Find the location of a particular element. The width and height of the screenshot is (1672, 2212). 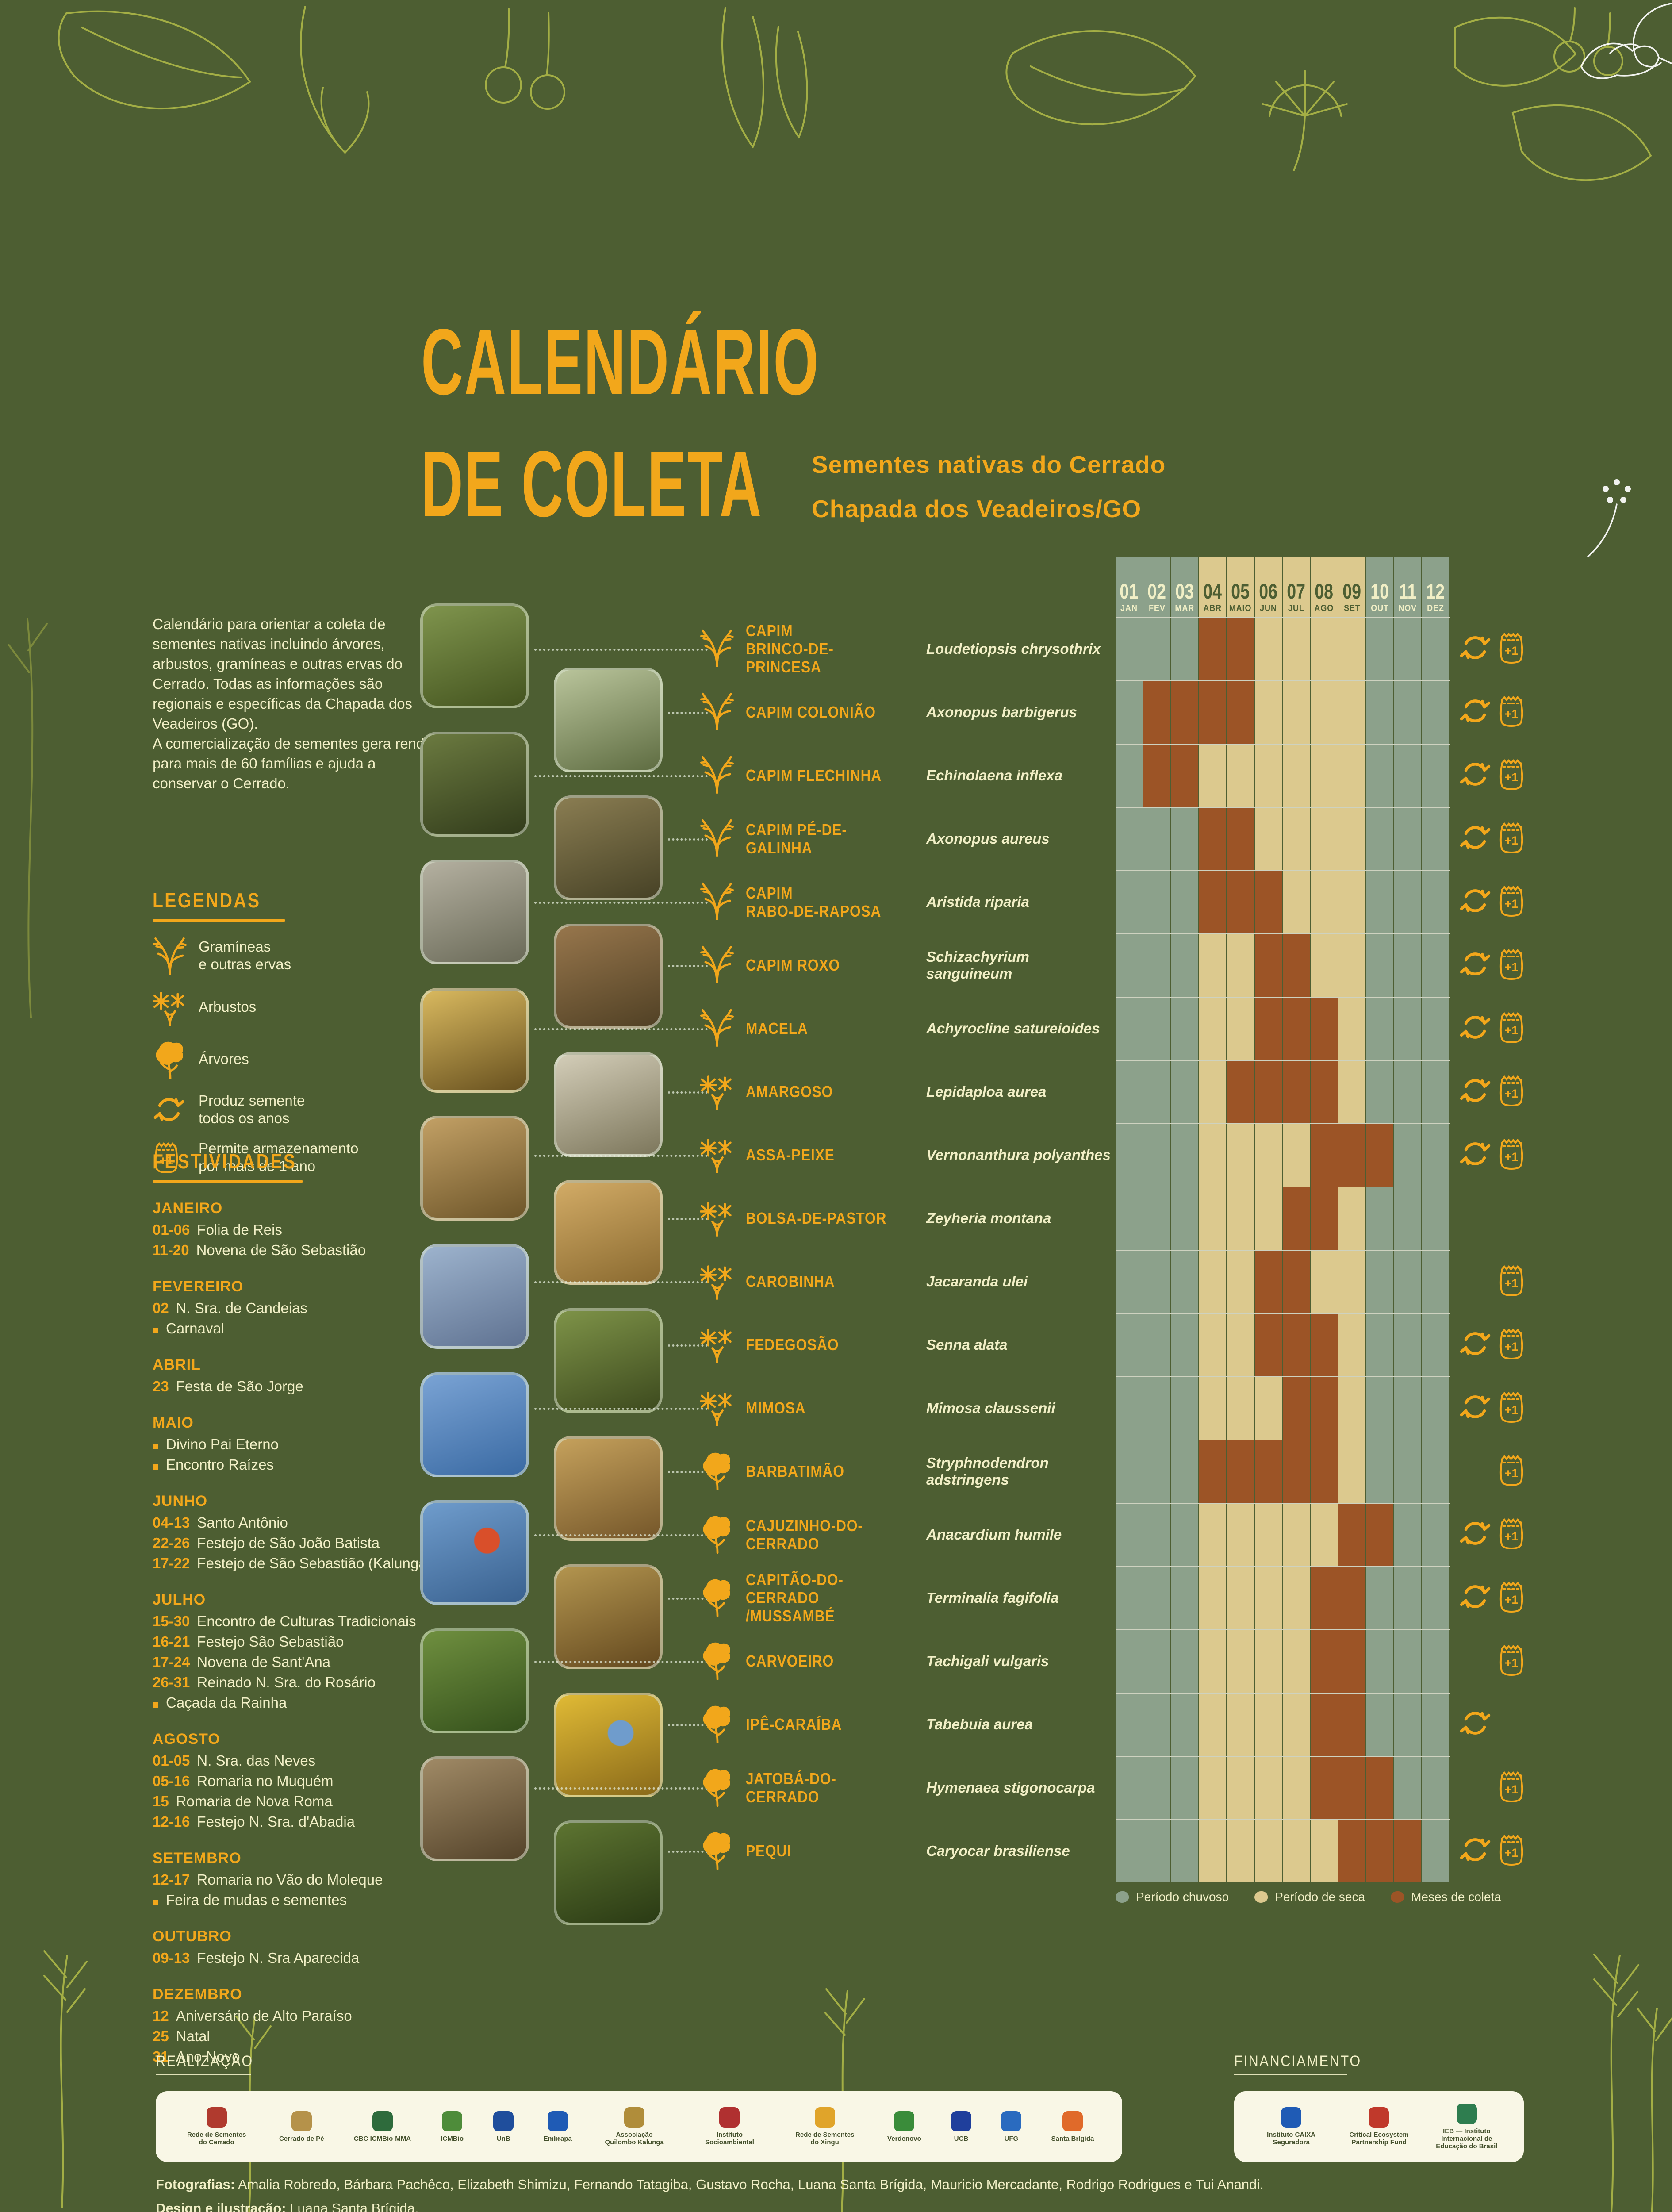

financiamento-label: FINANCIAMENTO is located at coordinates (1297, 2061).